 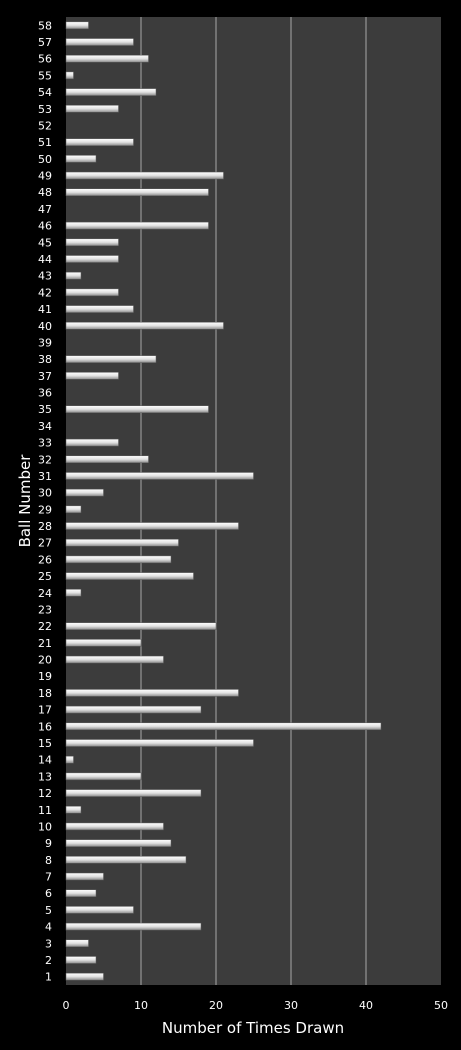 What do you see at coordinates (45, 59) in the screenshot?
I see `y-tick-label: 56` at bounding box center [45, 59].